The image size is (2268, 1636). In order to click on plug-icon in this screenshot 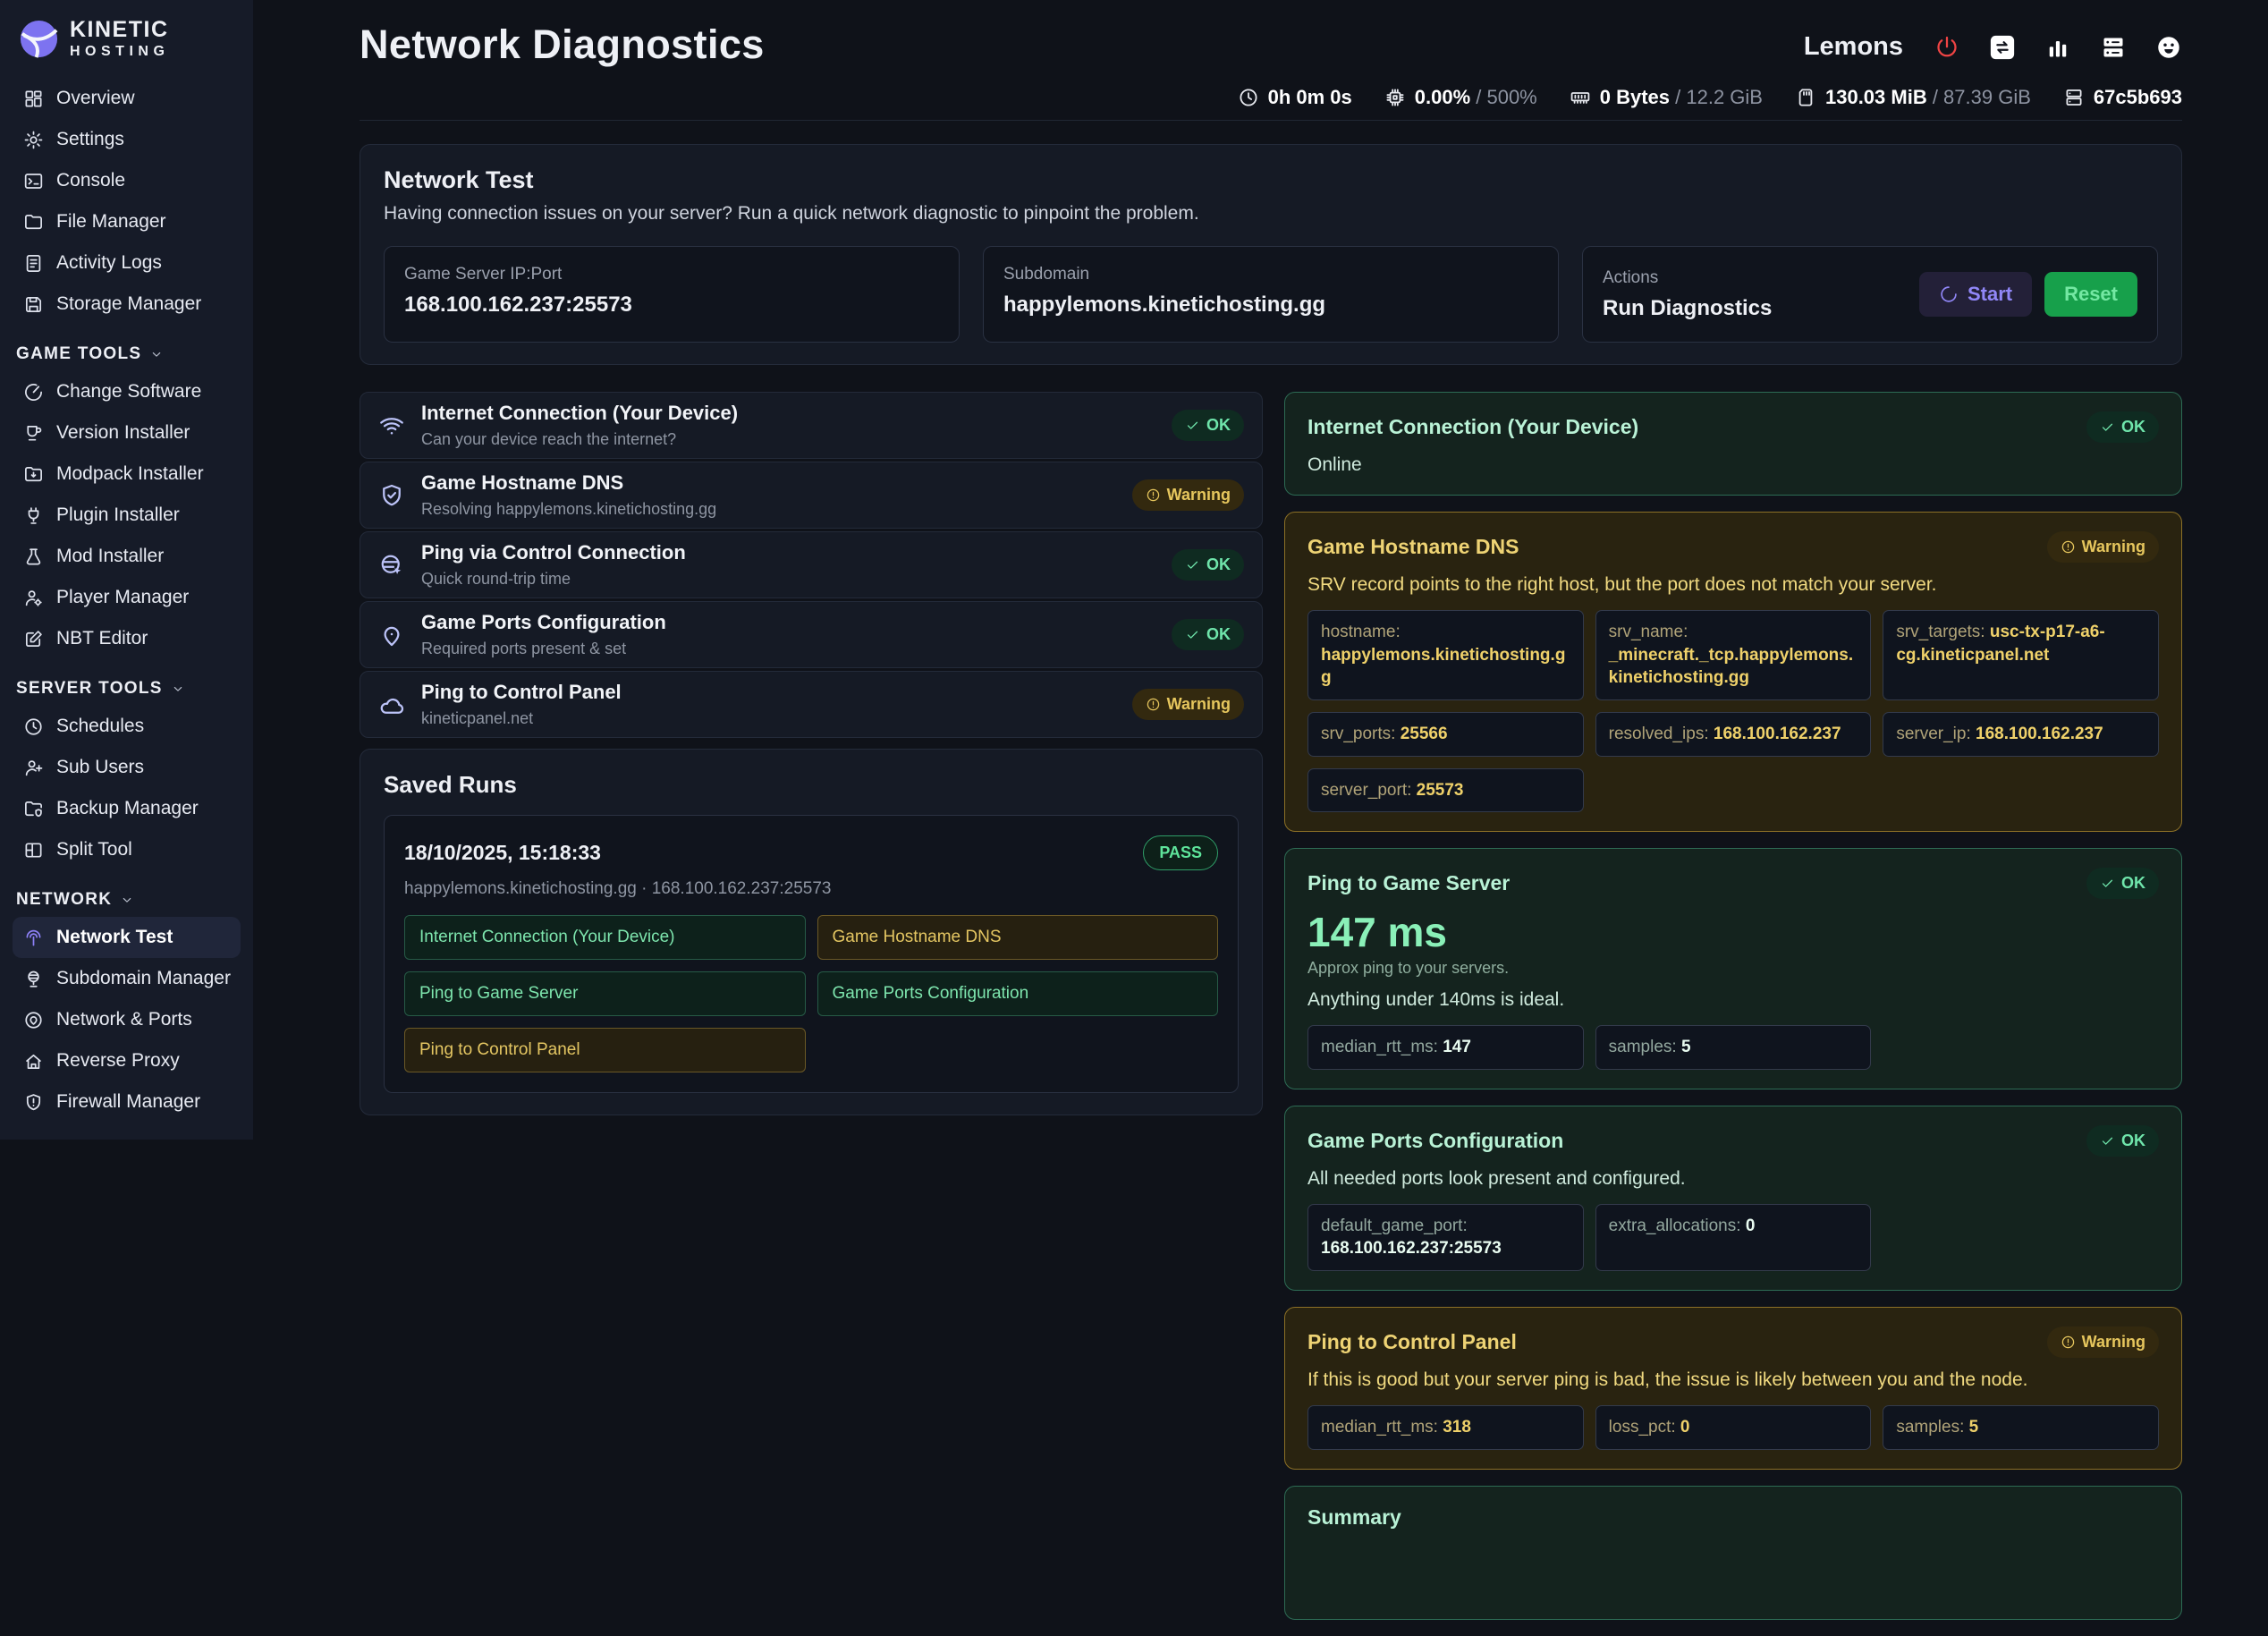, I will do `click(33, 515)`.